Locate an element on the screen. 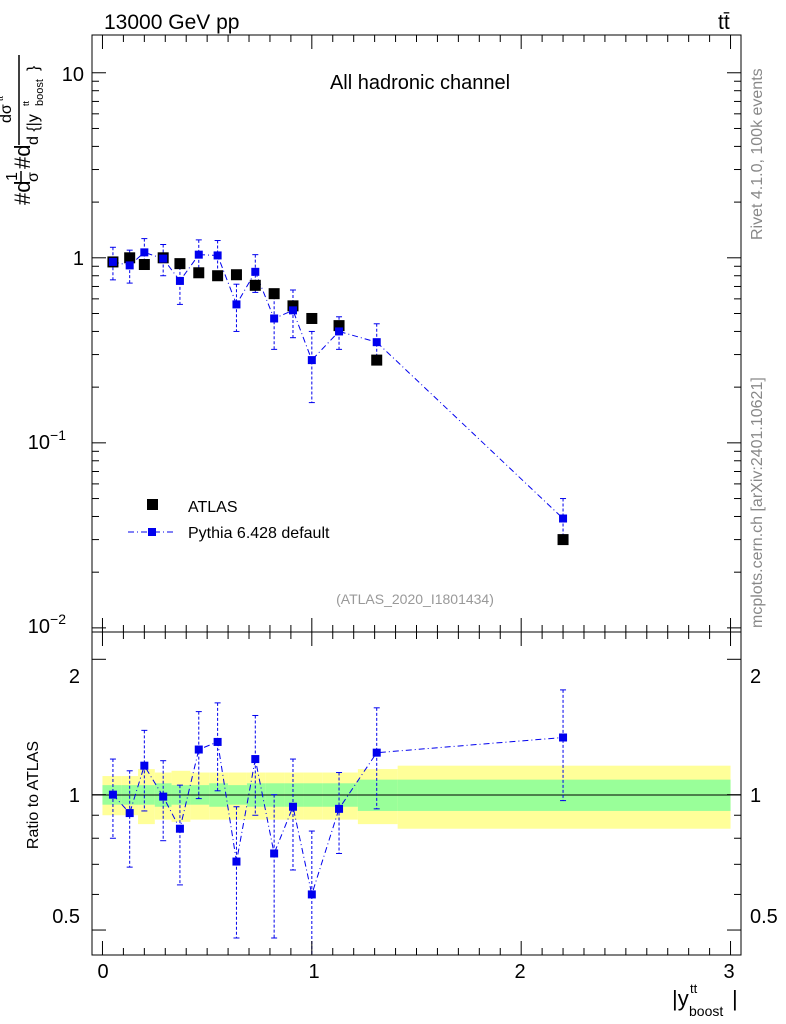 Image resolution: width=786 pixels, height=1024 pixels. ytick-label-0p01: 10⁻² is located at coordinates (47, 624).